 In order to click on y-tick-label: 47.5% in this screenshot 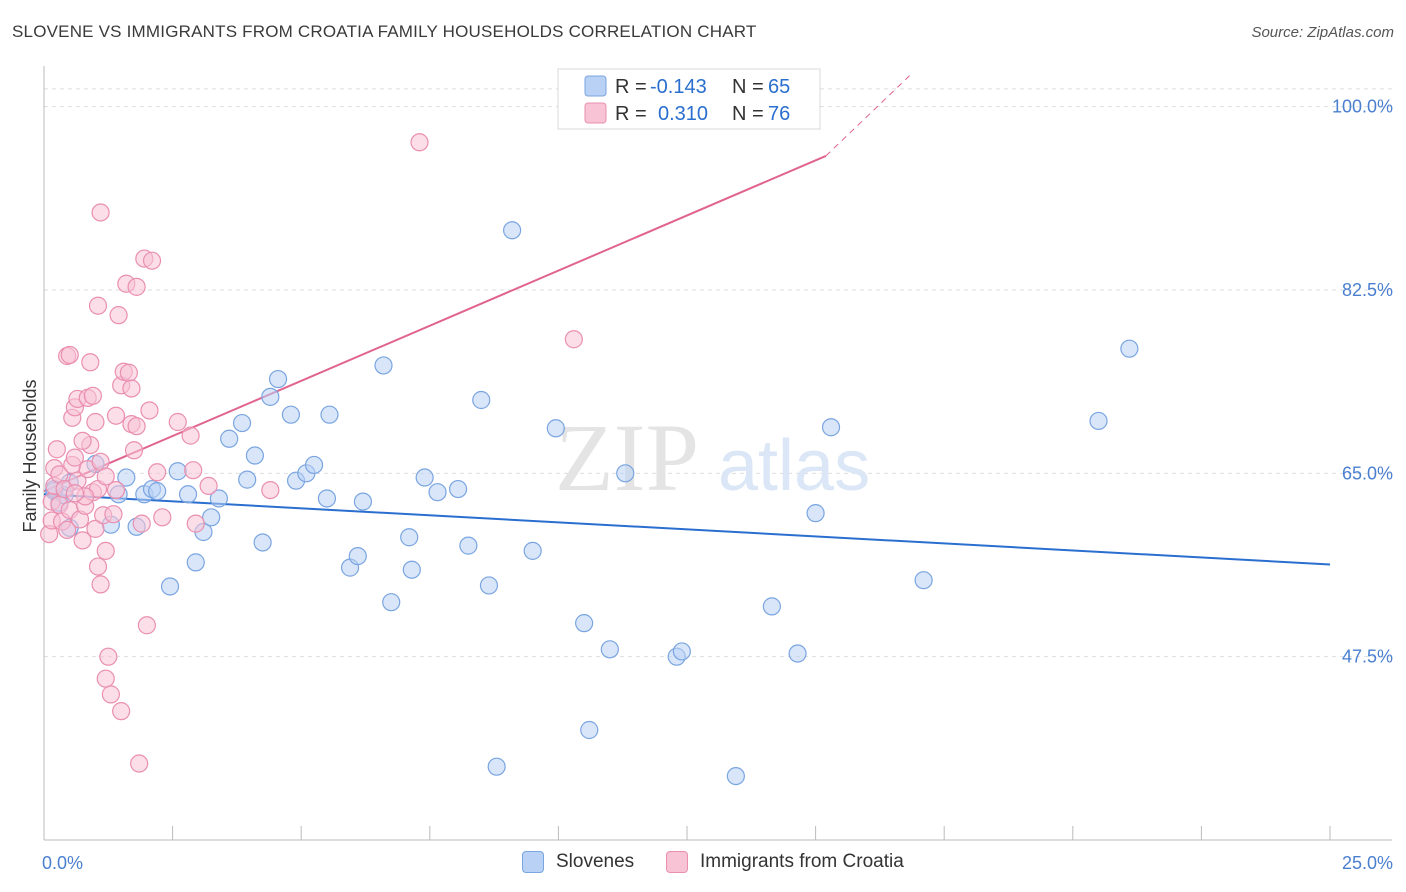, I will do `click(1367, 657)`.